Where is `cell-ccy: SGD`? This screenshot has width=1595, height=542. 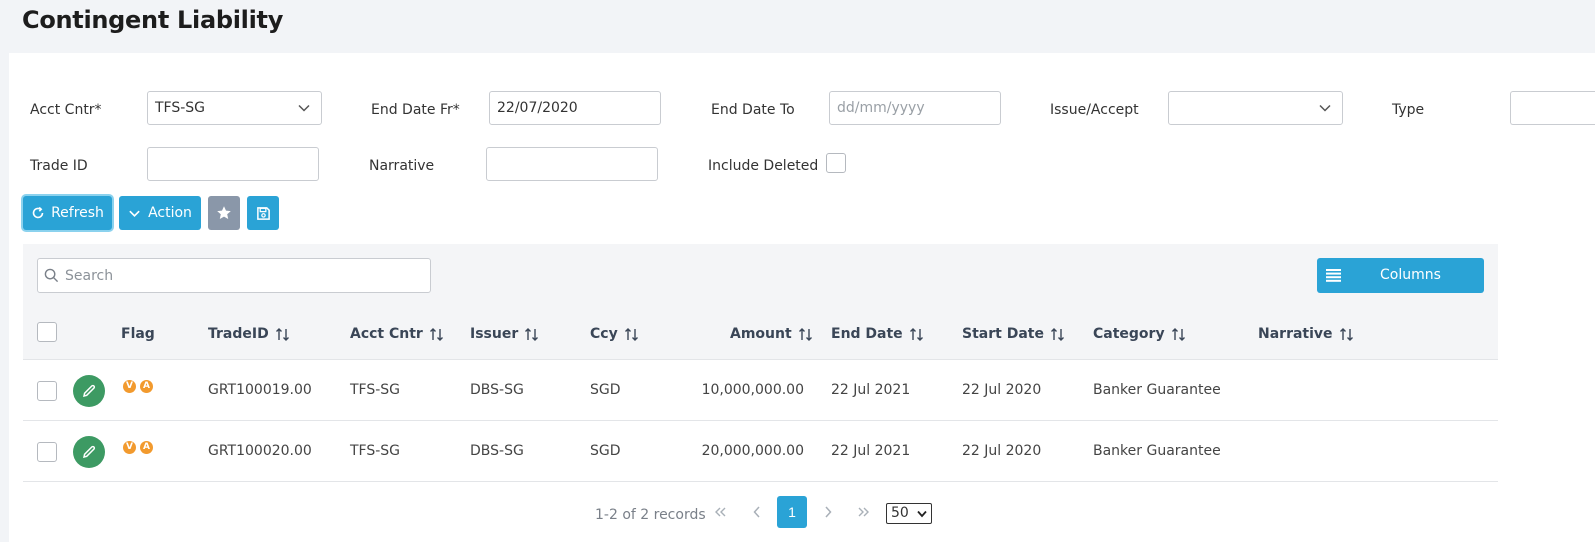
cell-ccy: SGD is located at coordinates (605, 390).